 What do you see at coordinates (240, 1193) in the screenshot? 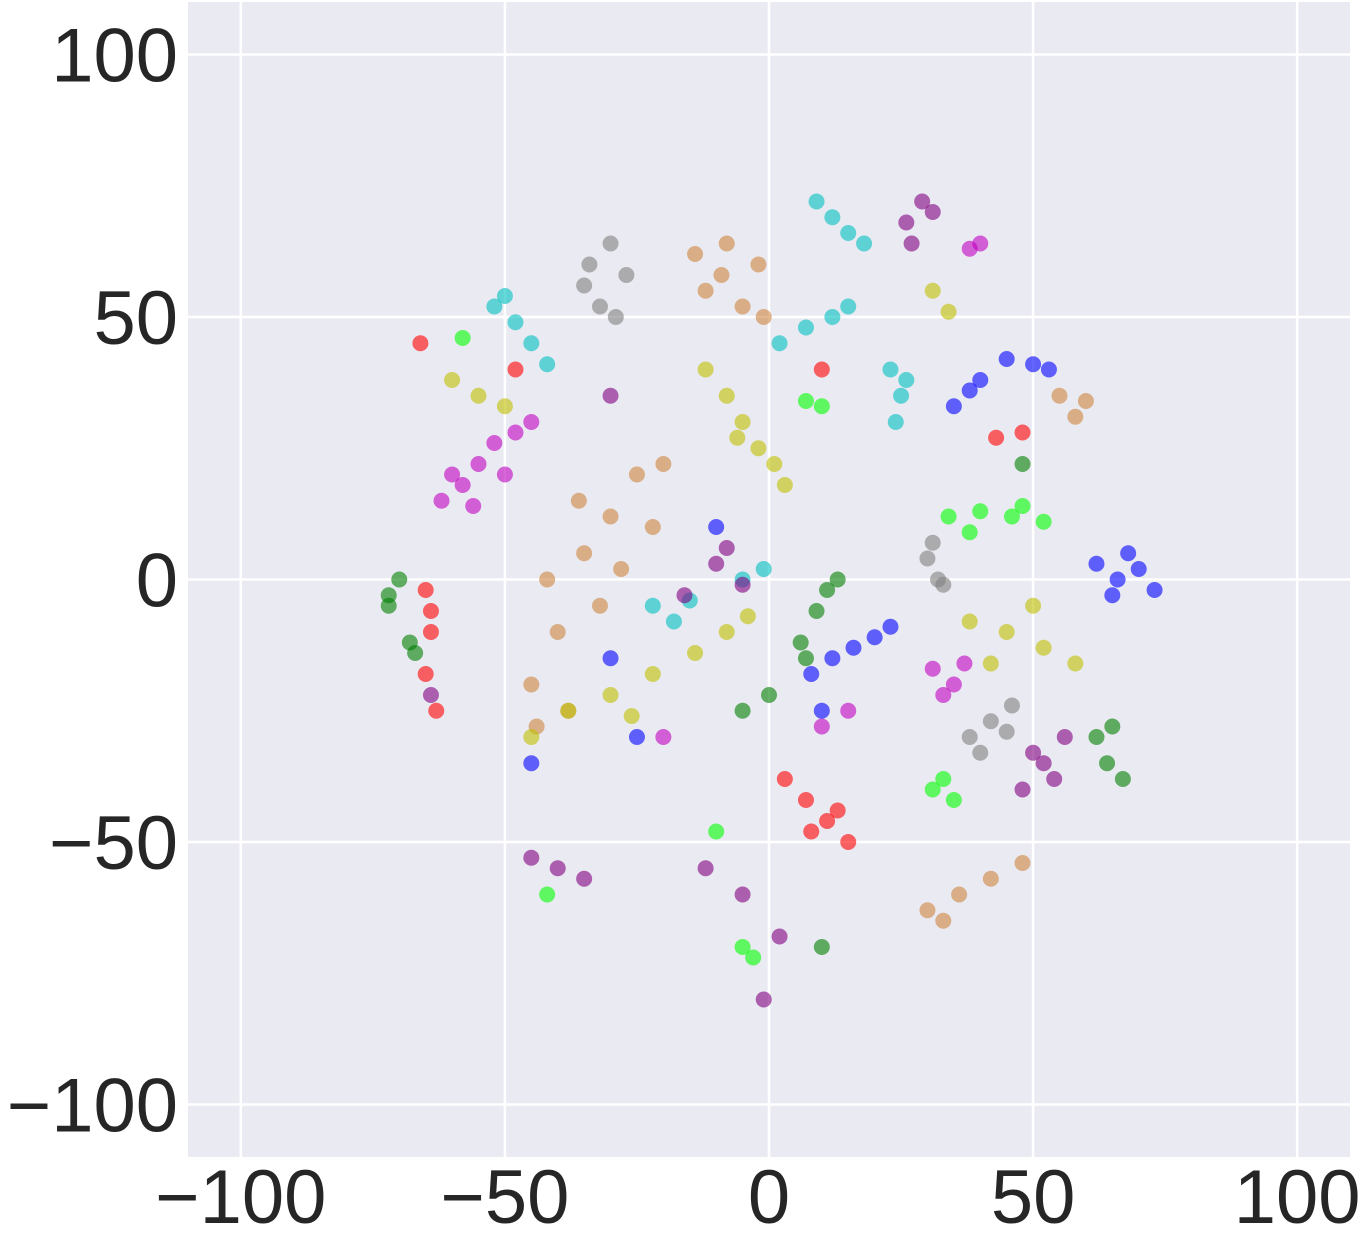
I see `x-tick-label: −100` at bounding box center [240, 1193].